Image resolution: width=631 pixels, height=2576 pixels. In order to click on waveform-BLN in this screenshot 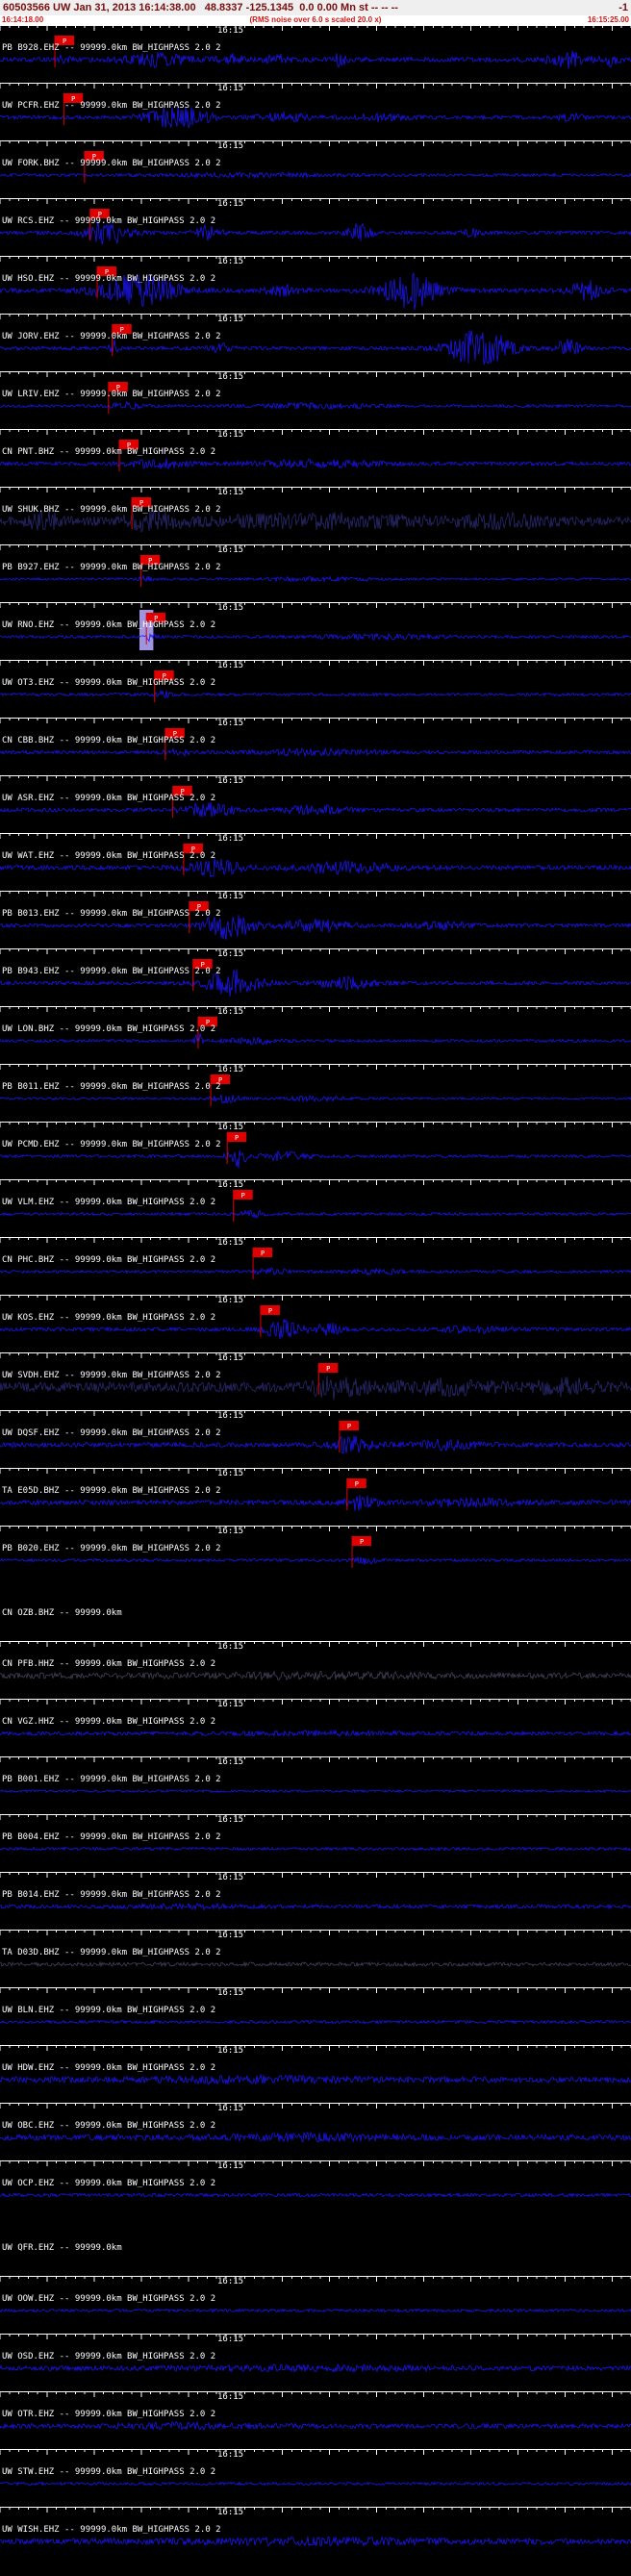, I will do `click(315, 2016)`.